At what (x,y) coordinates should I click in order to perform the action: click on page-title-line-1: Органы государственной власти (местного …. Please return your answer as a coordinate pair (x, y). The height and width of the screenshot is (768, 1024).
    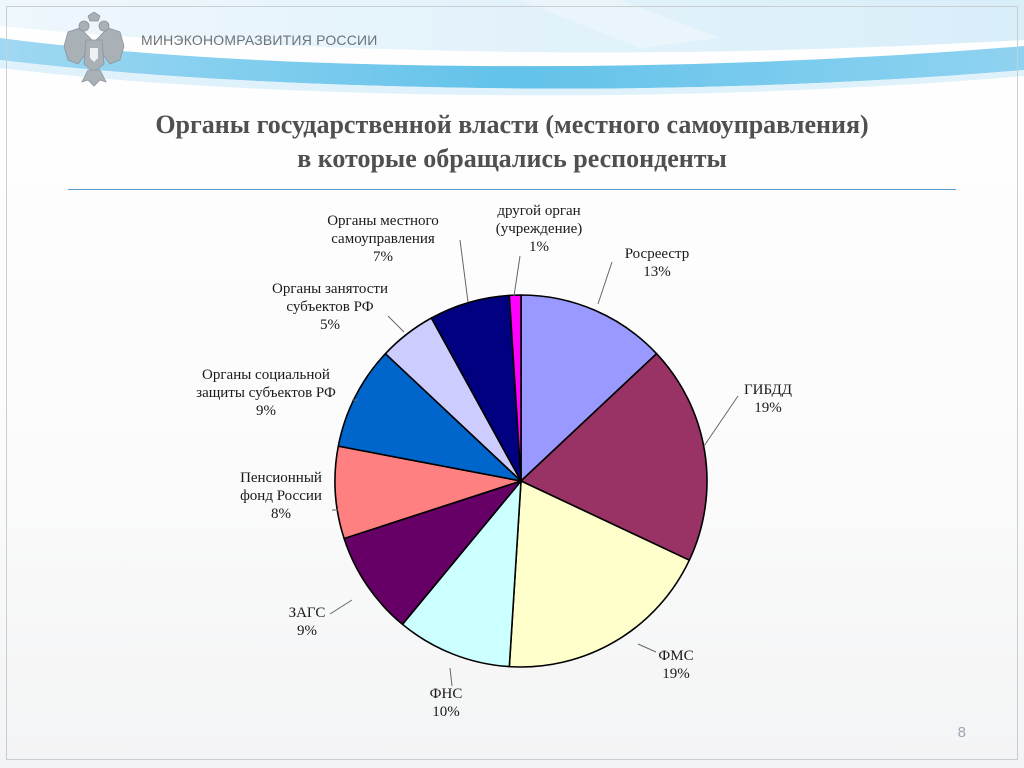
    Looking at the image, I should click on (512, 124).